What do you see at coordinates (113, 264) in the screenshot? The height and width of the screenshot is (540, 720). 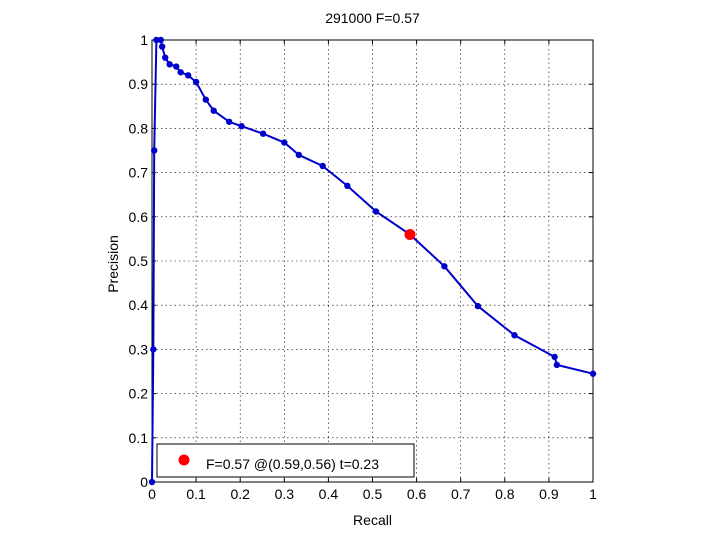 I see `y-axis-label: Precision` at bounding box center [113, 264].